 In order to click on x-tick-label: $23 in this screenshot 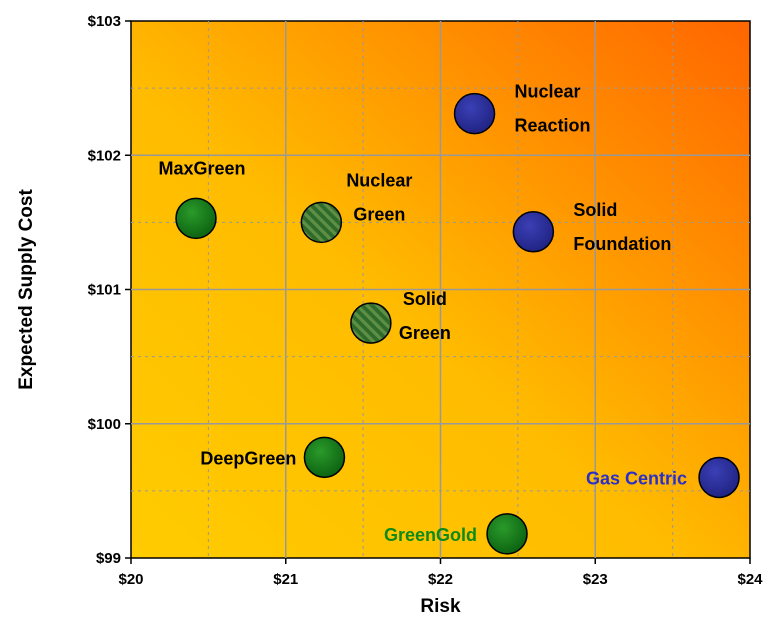, I will do `click(595, 579)`.